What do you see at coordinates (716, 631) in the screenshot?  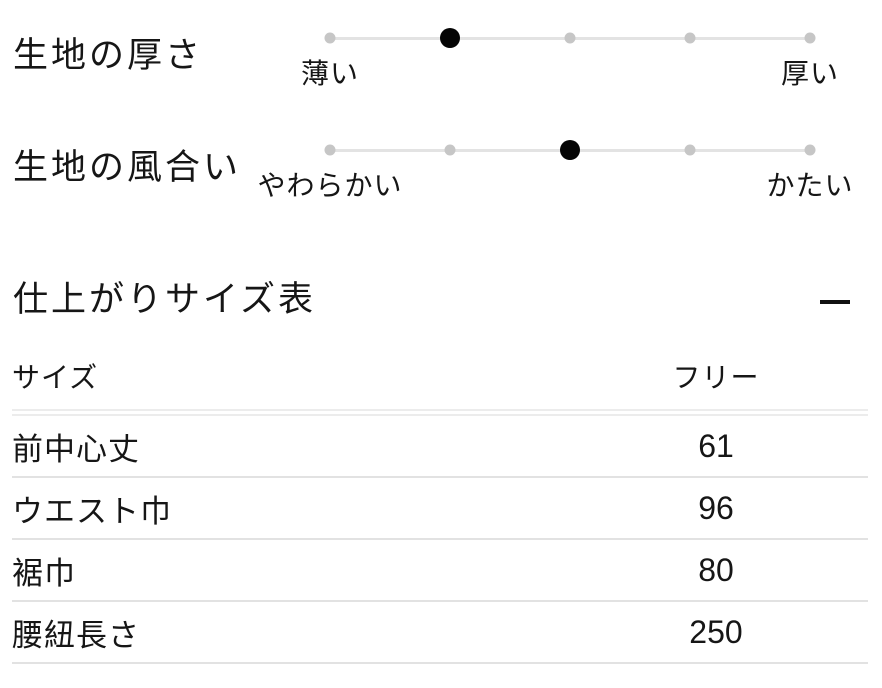 I see `measurement-value: 250` at bounding box center [716, 631].